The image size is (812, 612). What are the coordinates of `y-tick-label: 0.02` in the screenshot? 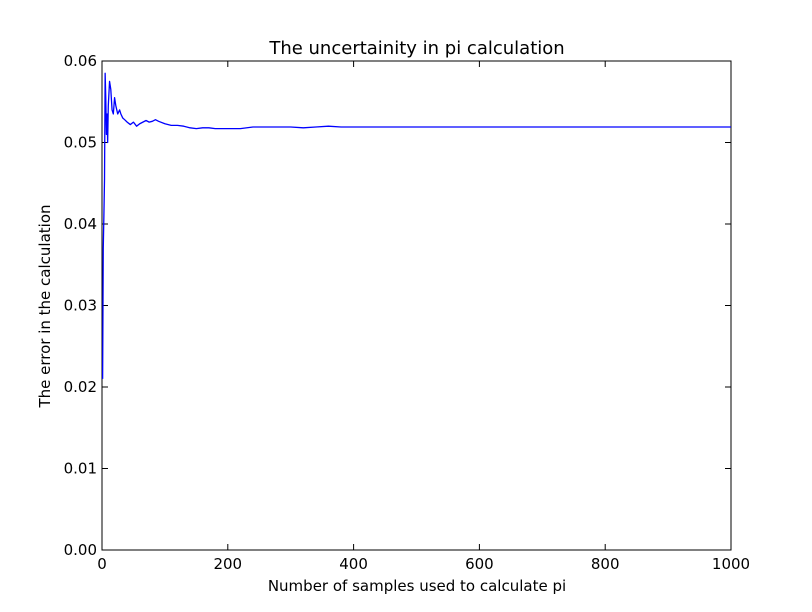 It's located at (80, 387).